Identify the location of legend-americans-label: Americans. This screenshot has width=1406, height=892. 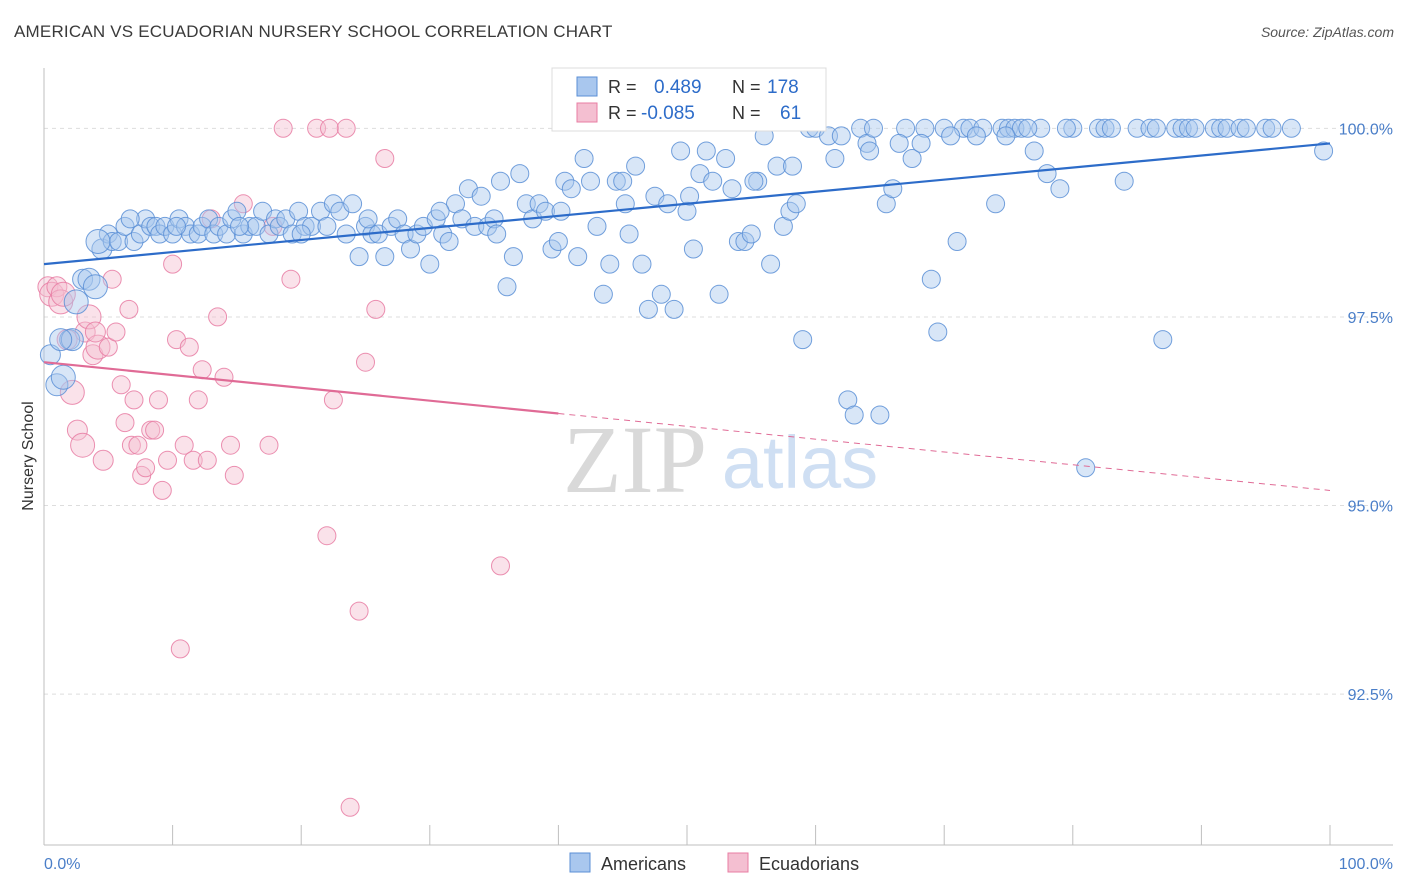
(643, 864).